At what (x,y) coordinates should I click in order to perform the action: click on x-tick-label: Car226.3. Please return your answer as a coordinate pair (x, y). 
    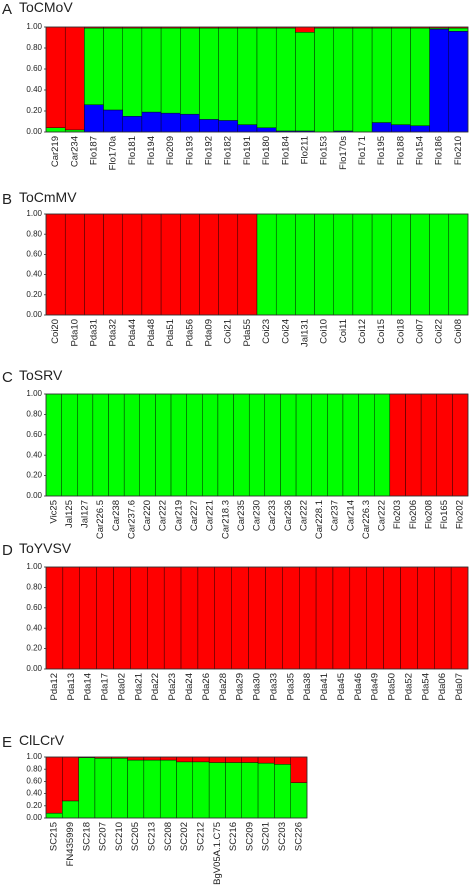
    Looking at the image, I should click on (366, 519).